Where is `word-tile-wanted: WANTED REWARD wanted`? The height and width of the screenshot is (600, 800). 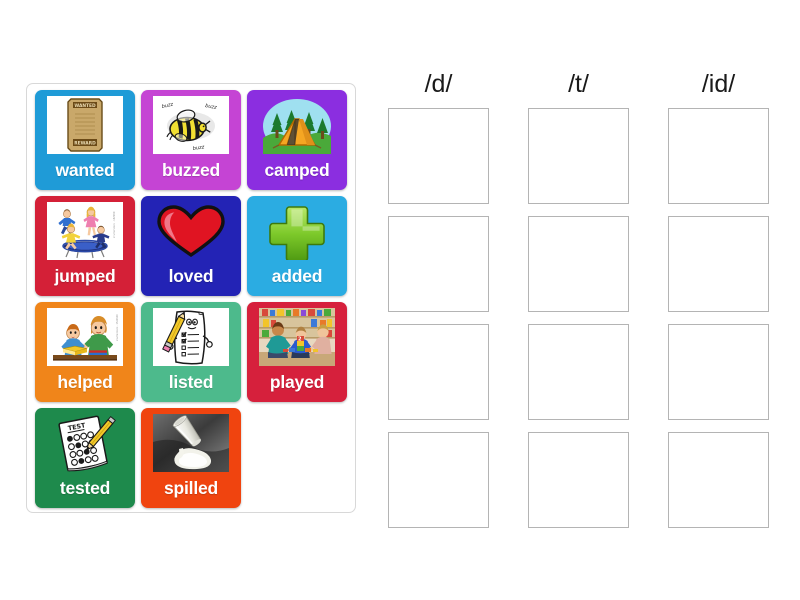 word-tile-wanted: WANTED REWARD wanted is located at coordinates (85, 140).